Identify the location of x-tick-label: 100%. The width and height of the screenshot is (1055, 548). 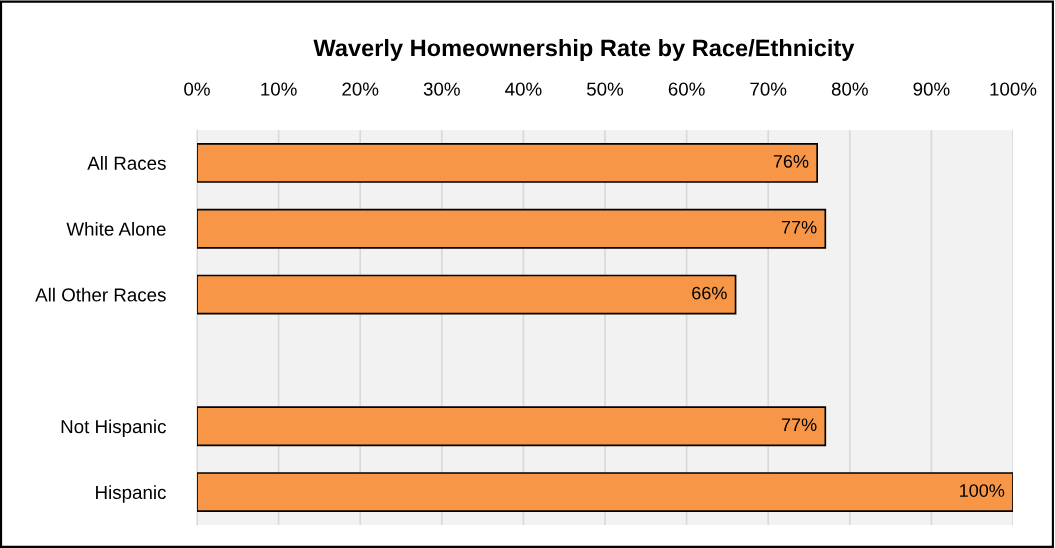
(1013, 89).